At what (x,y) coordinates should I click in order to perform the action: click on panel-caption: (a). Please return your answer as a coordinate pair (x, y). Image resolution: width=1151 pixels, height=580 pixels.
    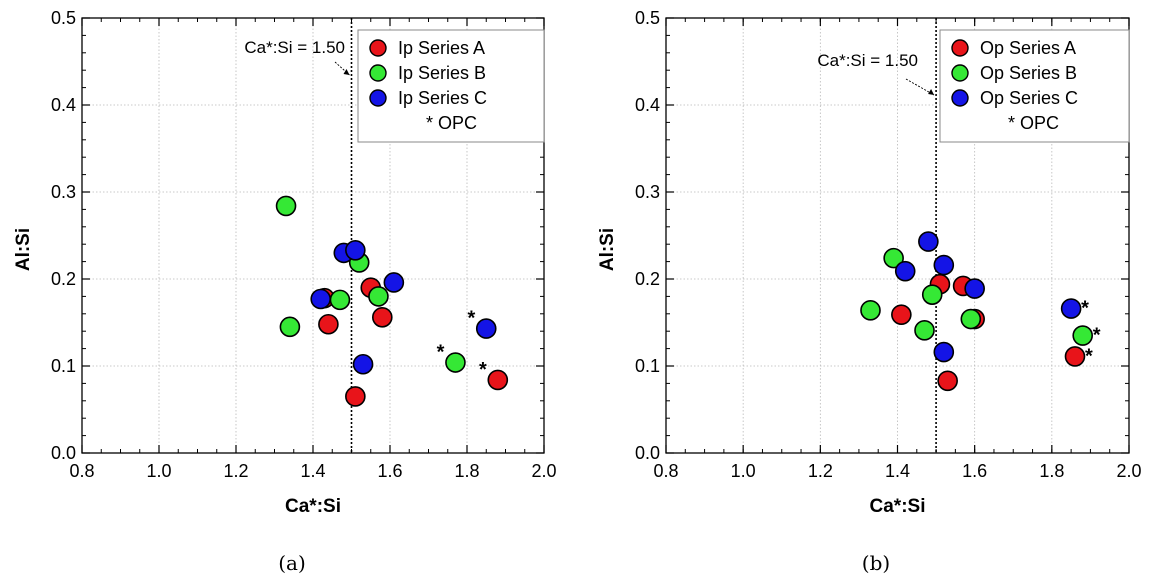
    Looking at the image, I should click on (292, 563).